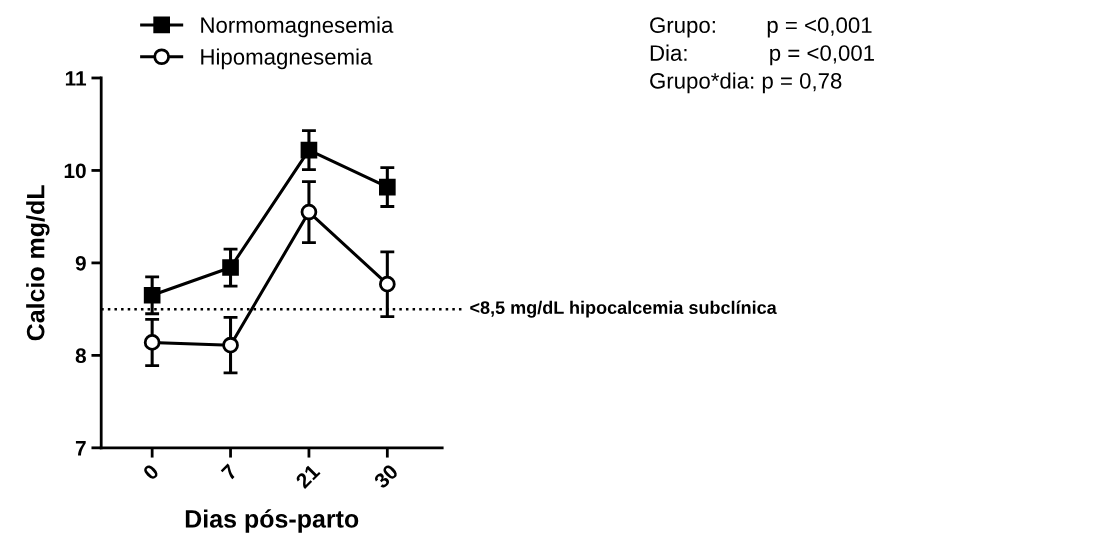 Image resolution: width=1100 pixels, height=557 pixels. I want to click on ref-line-label: <8,5 mg/dL hipocalcemia subclínica, so click(623, 309).